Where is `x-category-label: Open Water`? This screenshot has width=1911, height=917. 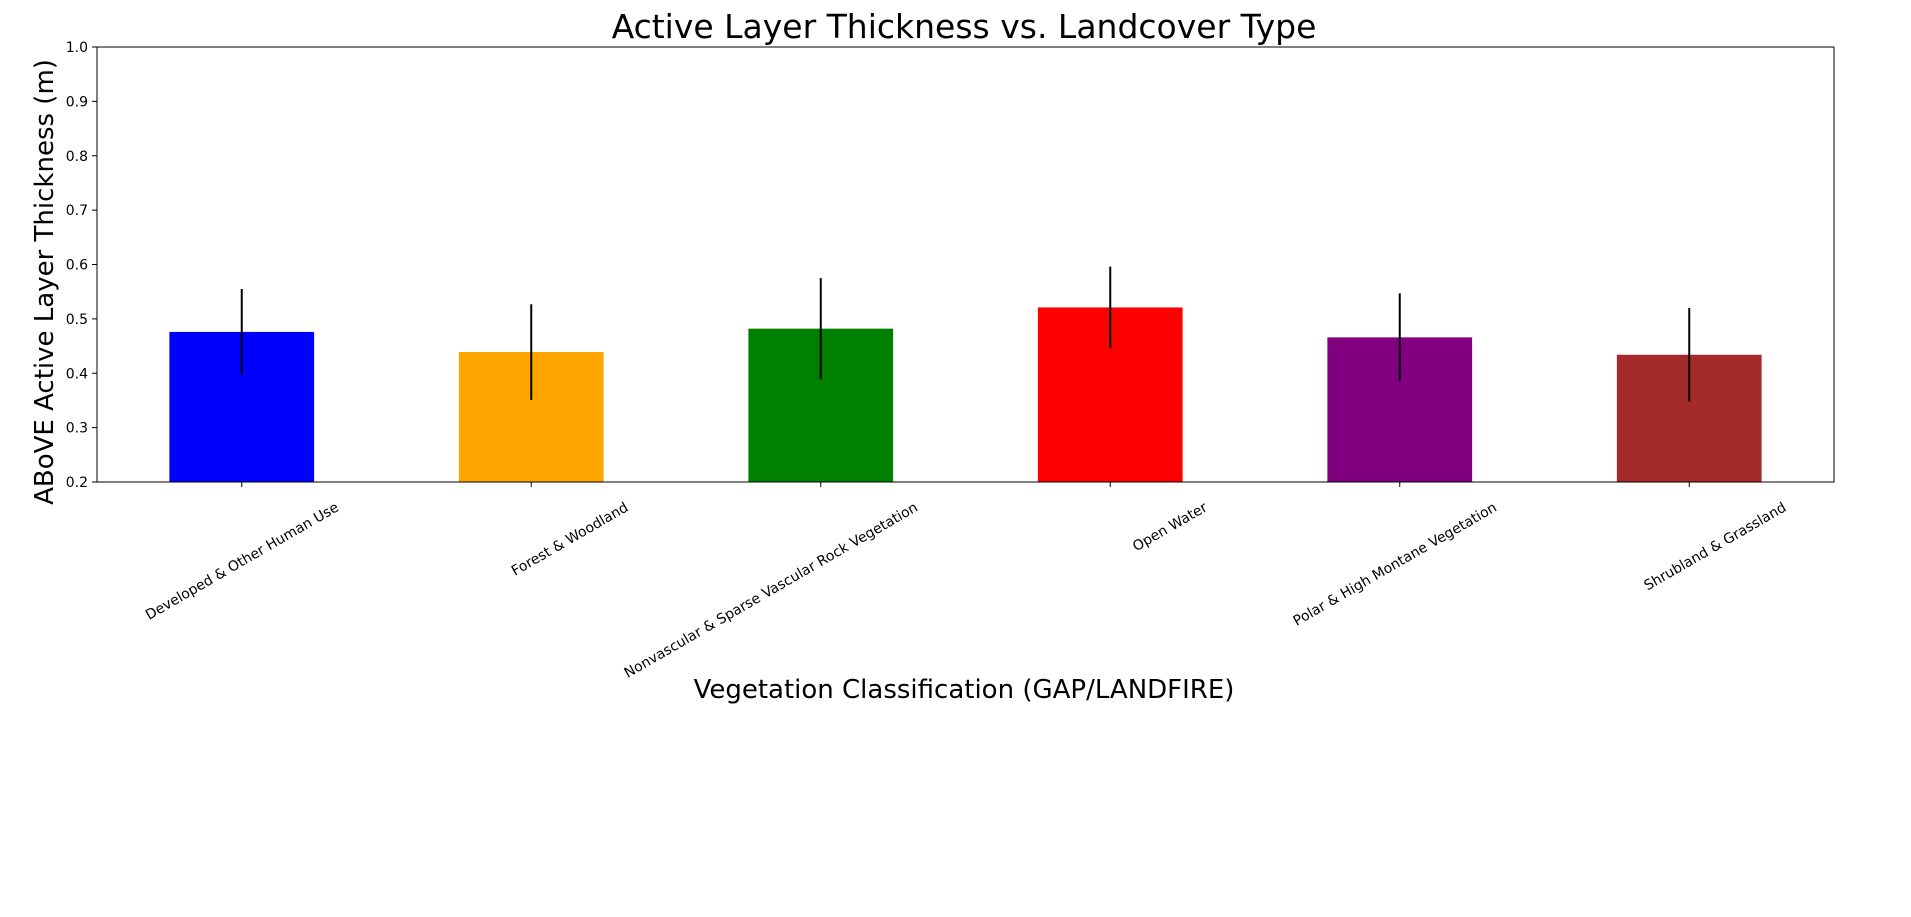
x-category-label: Open Water is located at coordinates (1170, 527).